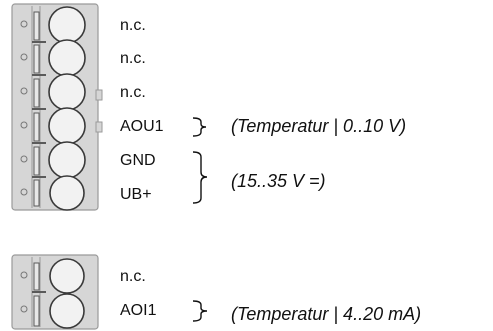 Image resolution: width=493 pixels, height=331 pixels. Describe the element at coordinates (326, 314) in the screenshot. I see `group-description: (Temperatur | 4..20 mA)` at that location.